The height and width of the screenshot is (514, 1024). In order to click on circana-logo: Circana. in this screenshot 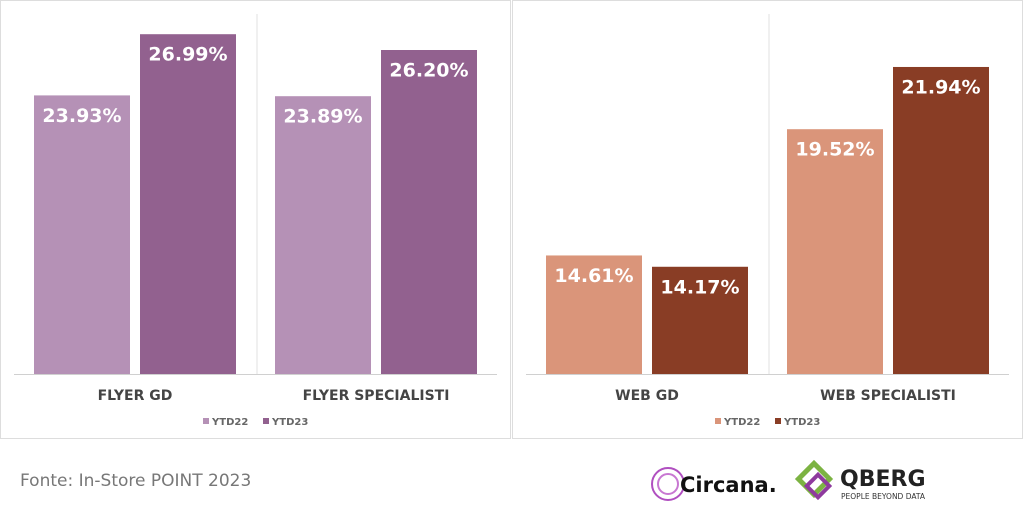, I will do `click(714, 484)`.